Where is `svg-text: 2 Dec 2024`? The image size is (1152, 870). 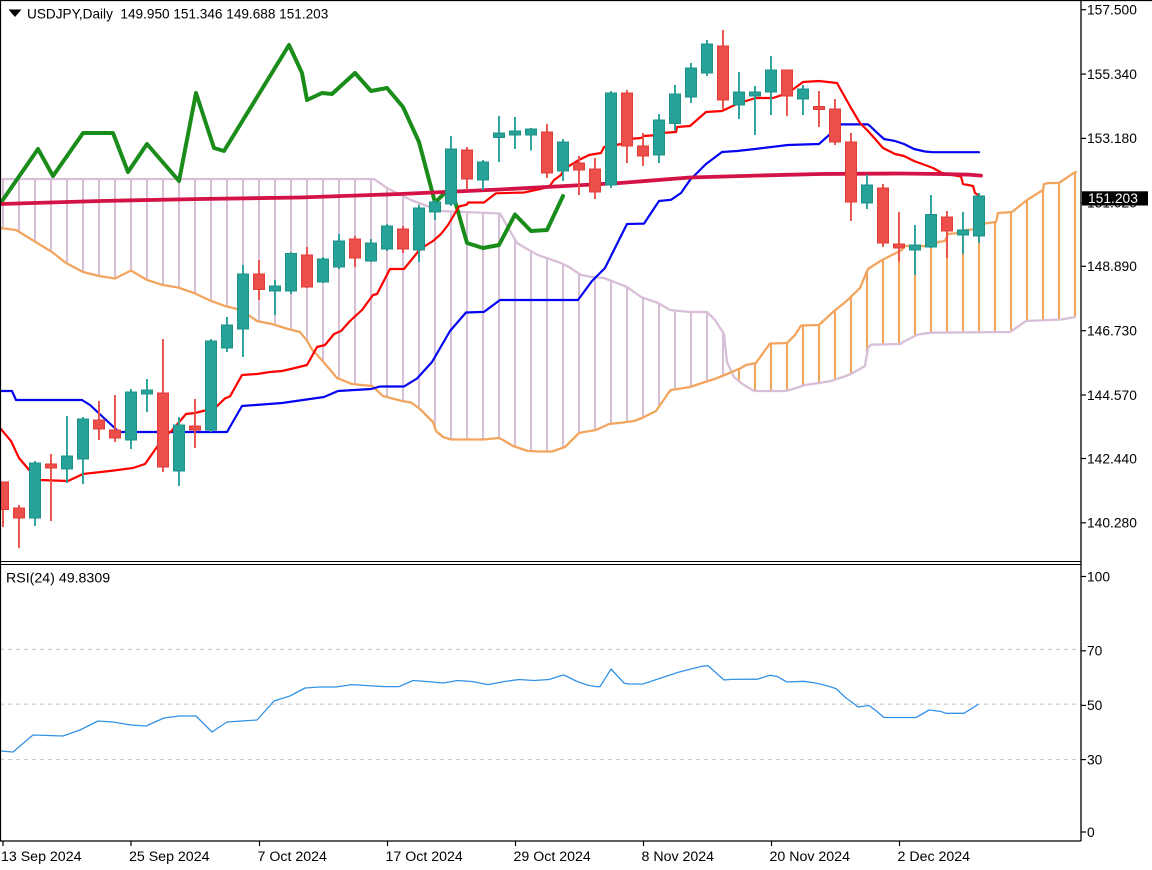
svg-text: 2 Dec 2024 is located at coordinates (934, 857).